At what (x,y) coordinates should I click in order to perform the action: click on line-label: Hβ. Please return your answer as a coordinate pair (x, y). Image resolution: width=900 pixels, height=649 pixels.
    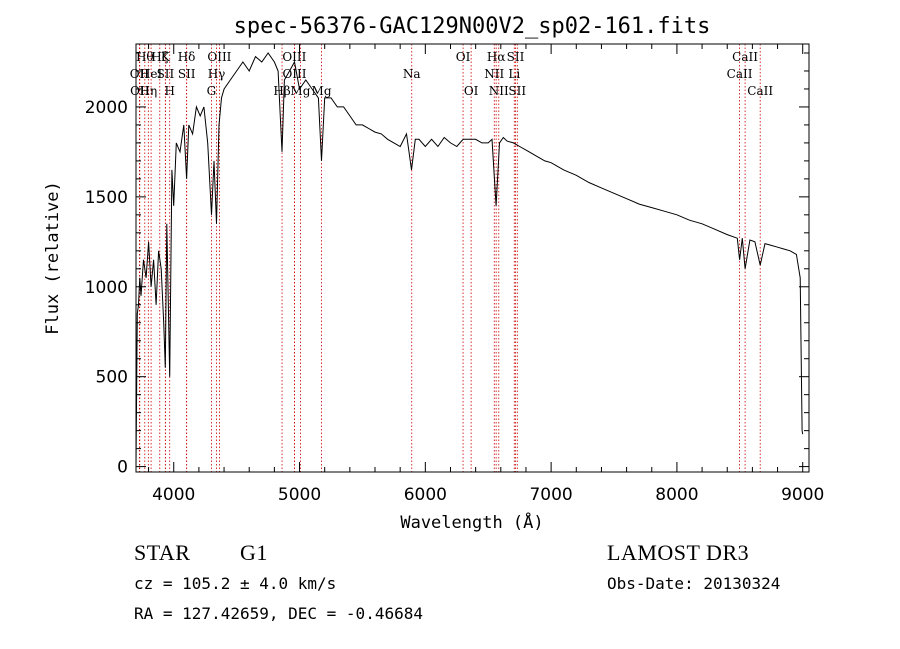
    Looking at the image, I should click on (281, 91).